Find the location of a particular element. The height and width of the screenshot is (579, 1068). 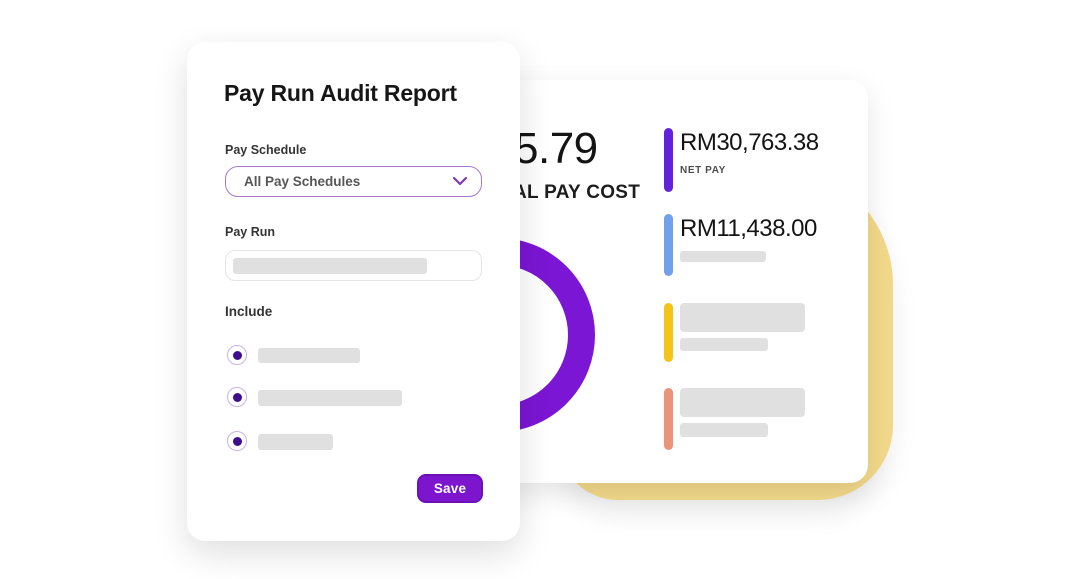

stat-fourth is located at coordinates (764, 419).